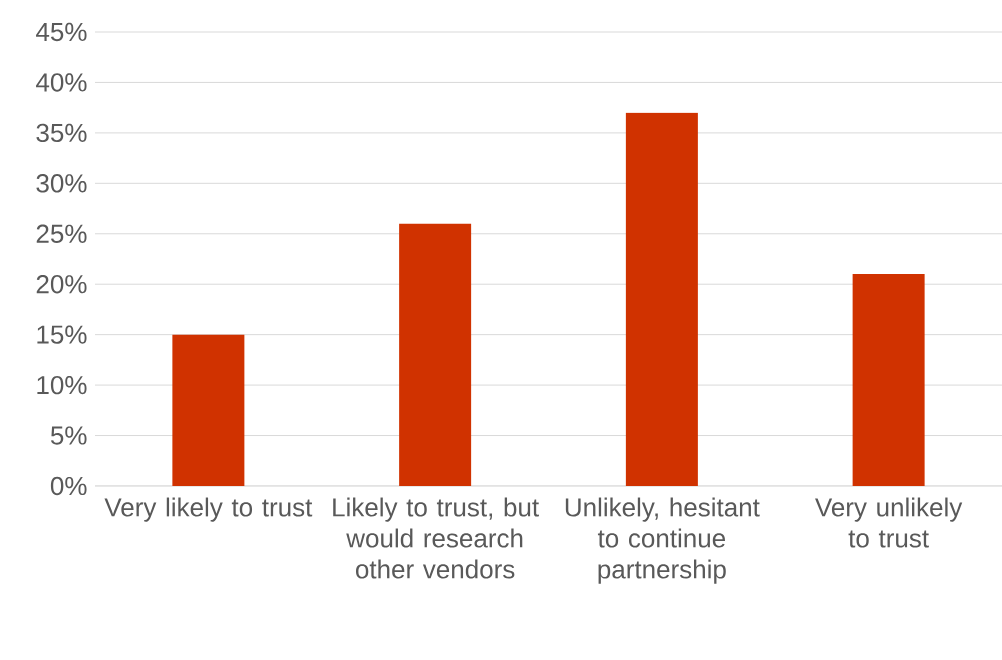 This screenshot has width=1002, height=660. I want to click on y-tick-label: 35%, so click(61, 133).